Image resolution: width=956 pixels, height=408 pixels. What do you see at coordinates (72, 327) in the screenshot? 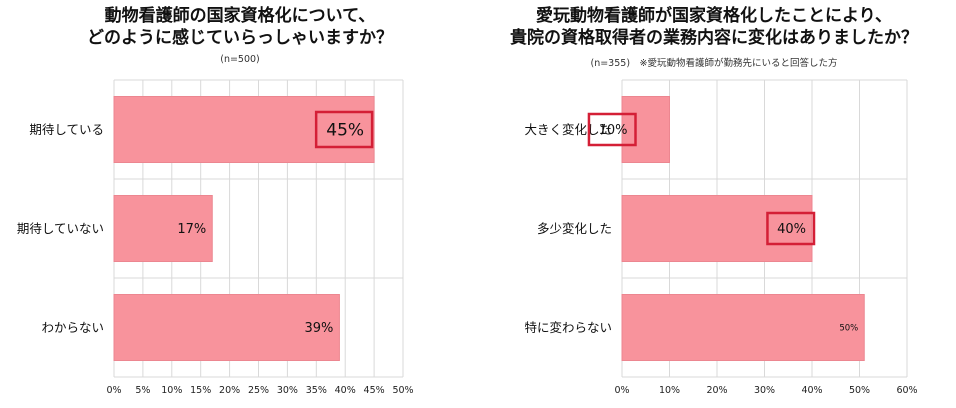
I see `category-label: わからない` at bounding box center [72, 327].